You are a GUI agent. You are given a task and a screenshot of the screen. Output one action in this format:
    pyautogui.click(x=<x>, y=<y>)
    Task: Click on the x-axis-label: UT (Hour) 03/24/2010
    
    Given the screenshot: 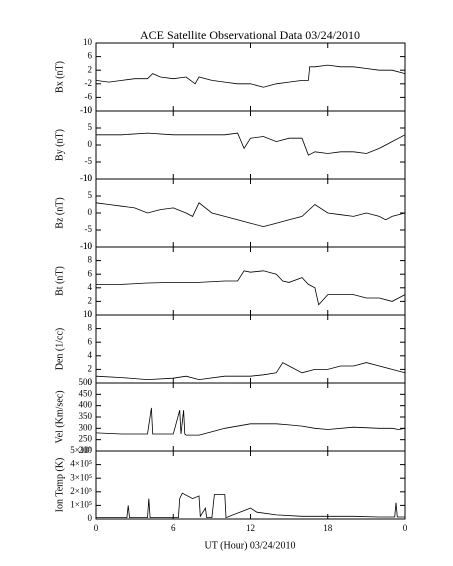 What is the action you would take?
    pyautogui.click(x=250, y=545)
    